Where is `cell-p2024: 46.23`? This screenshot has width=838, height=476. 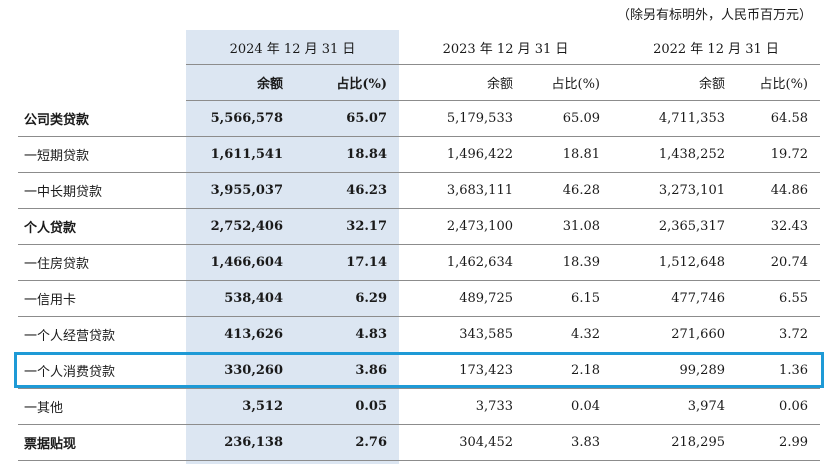
cell-p2024: 46.23 is located at coordinates (347, 190).